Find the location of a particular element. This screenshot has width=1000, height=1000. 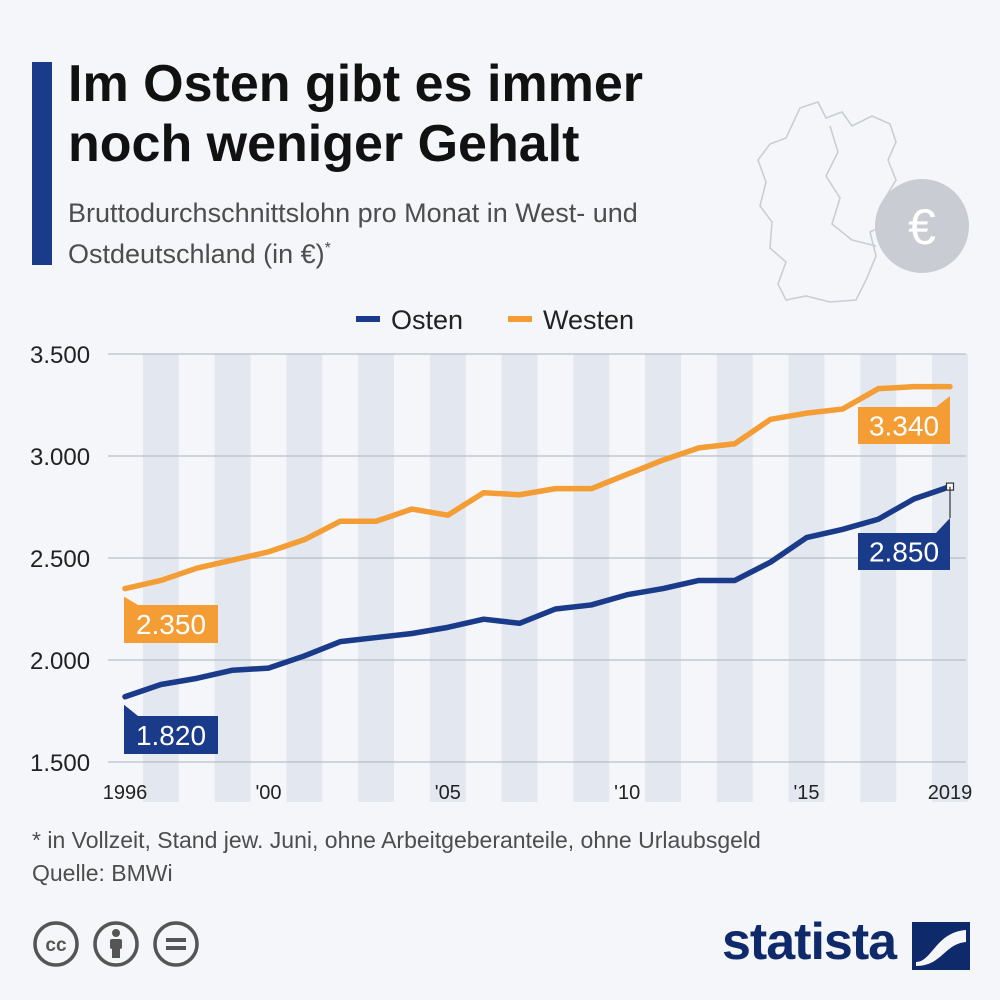

legend-label: Westen is located at coordinates (588, 320).